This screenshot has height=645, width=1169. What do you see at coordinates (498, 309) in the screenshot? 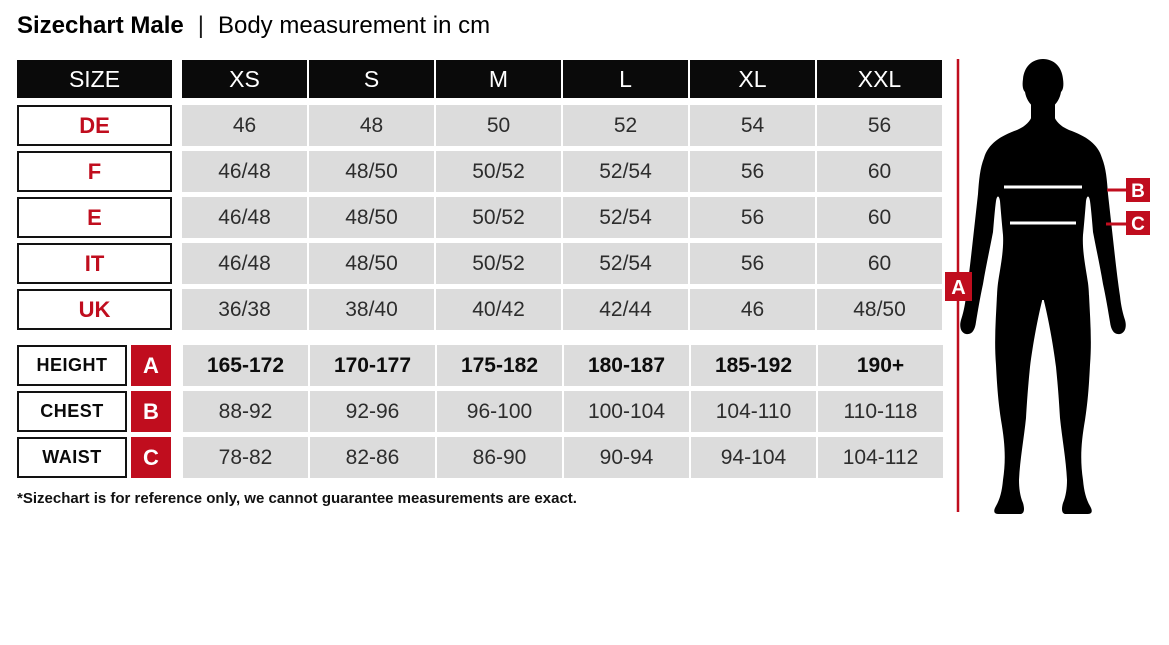
I see `table-cell: 40/42` at bounding box center [498, 309].